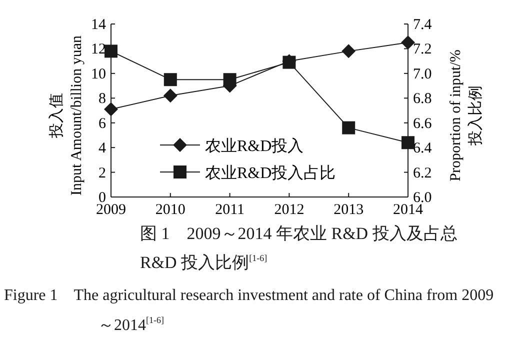  I want to click on x-tick-label: 2014, so click(408, 210).